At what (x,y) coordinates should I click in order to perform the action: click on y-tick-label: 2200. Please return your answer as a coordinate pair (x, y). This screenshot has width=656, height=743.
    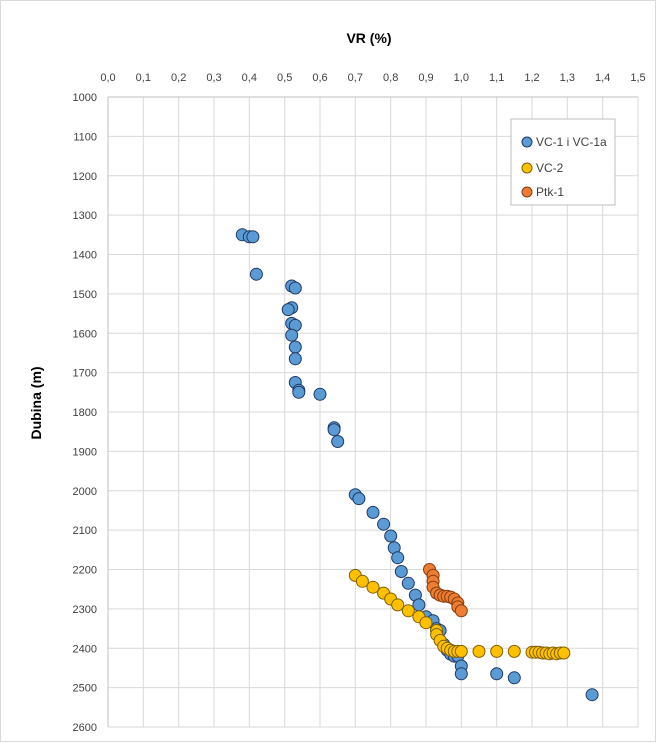
    Looking at the image, I should click on (85, 571).